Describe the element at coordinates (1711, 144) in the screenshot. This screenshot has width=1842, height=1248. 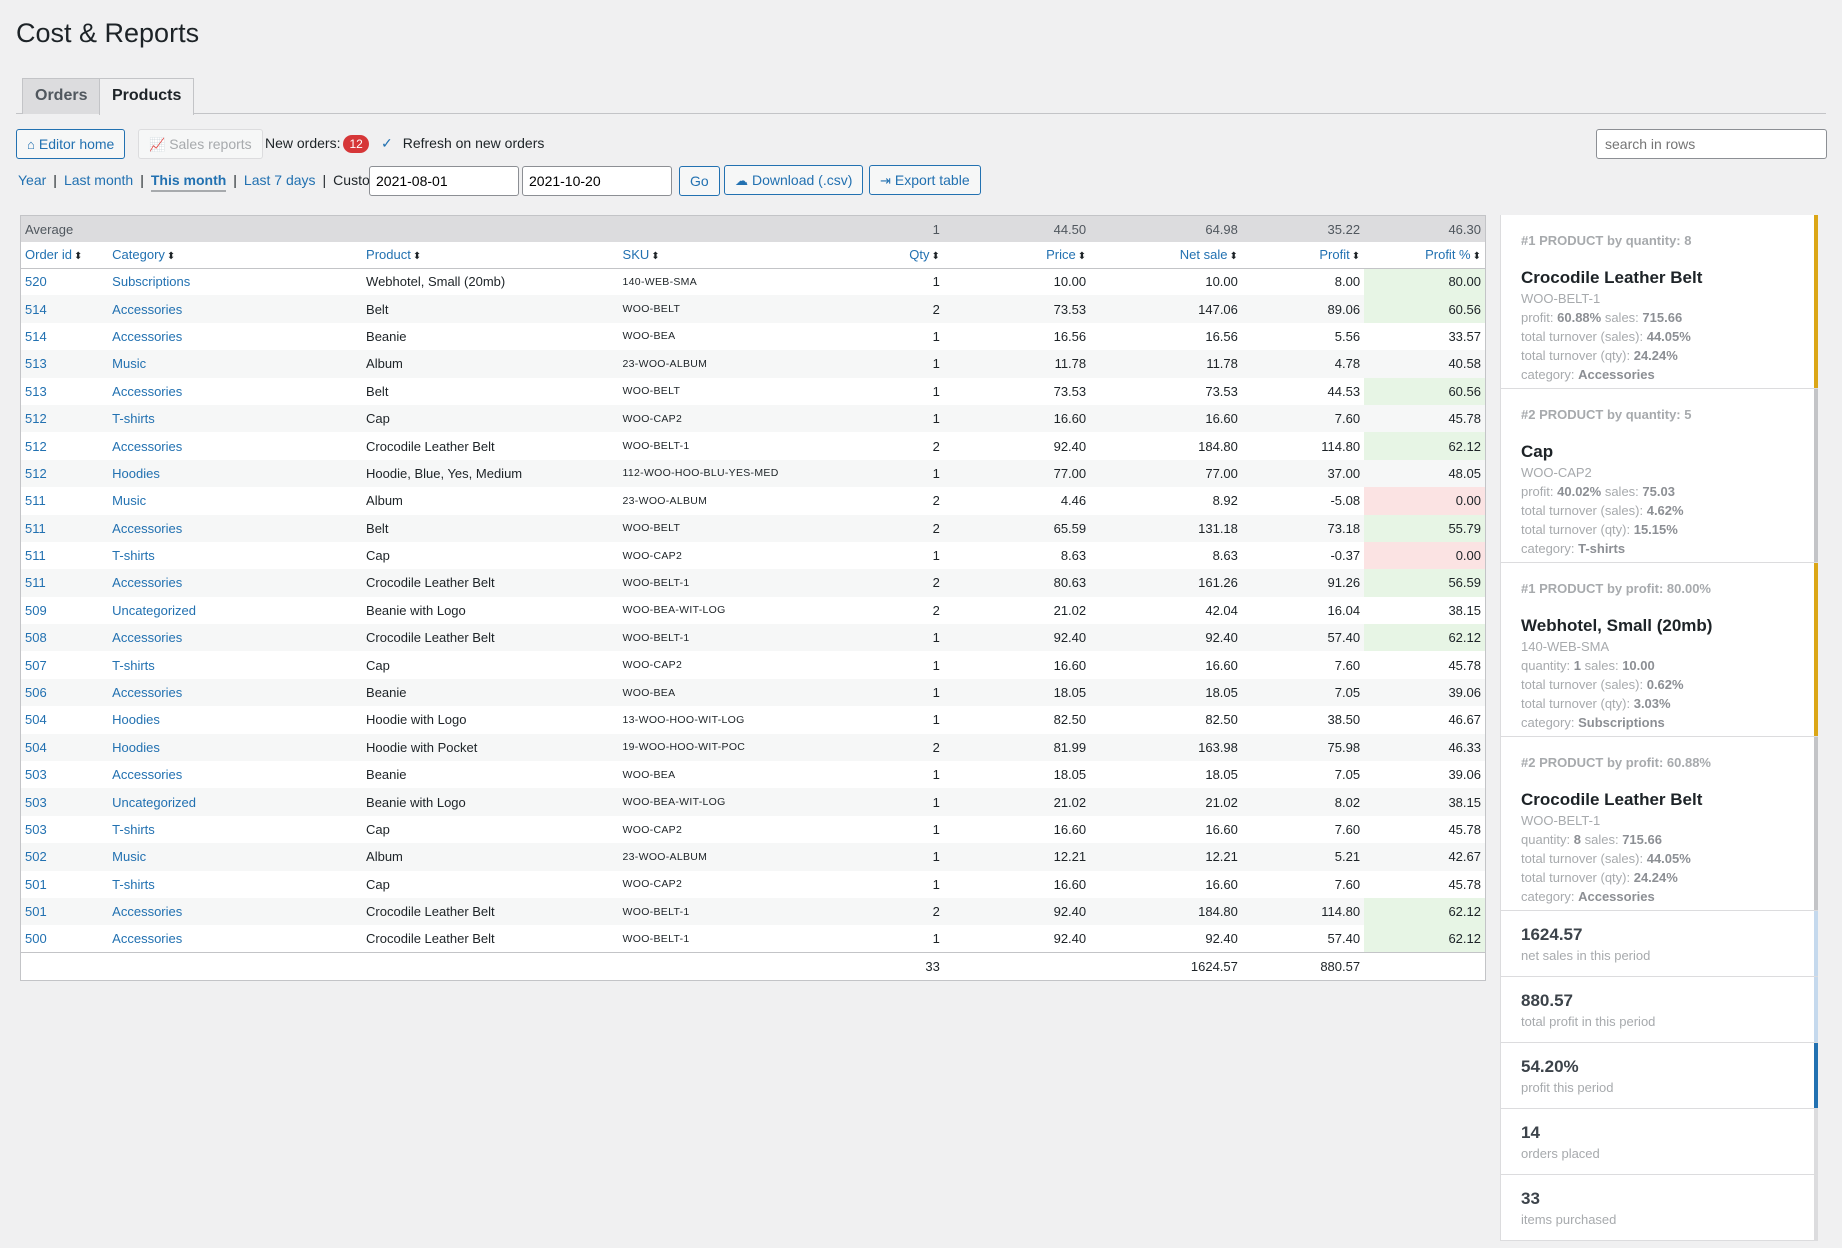
I see `search-input` at that location.